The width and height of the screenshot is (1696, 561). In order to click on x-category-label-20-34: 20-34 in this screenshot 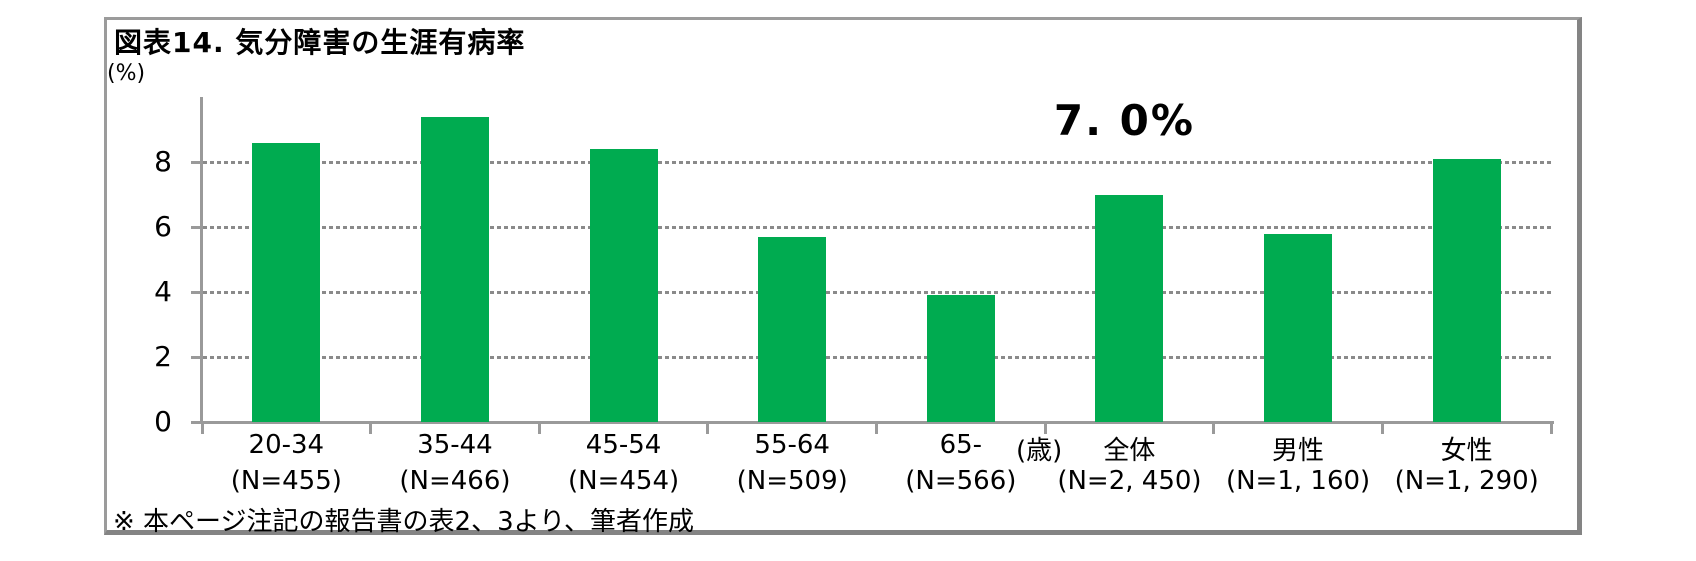, I will do `click(286, 445)`.